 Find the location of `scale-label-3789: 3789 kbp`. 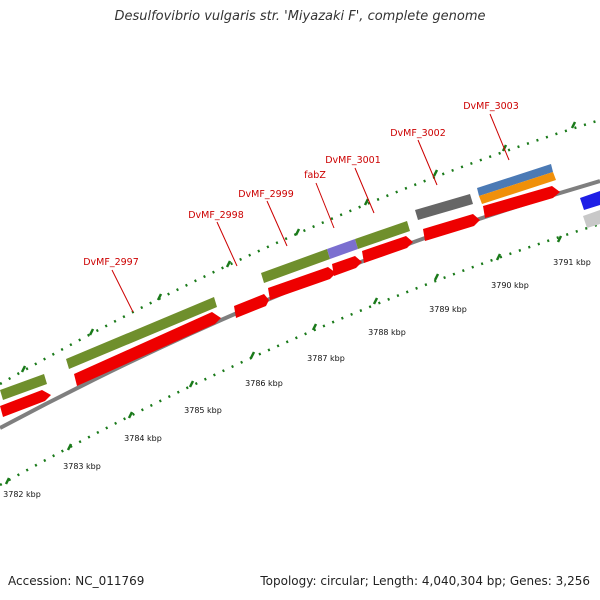

scale-label-3789: 3789 kbp is located at coordinates (448, 309).